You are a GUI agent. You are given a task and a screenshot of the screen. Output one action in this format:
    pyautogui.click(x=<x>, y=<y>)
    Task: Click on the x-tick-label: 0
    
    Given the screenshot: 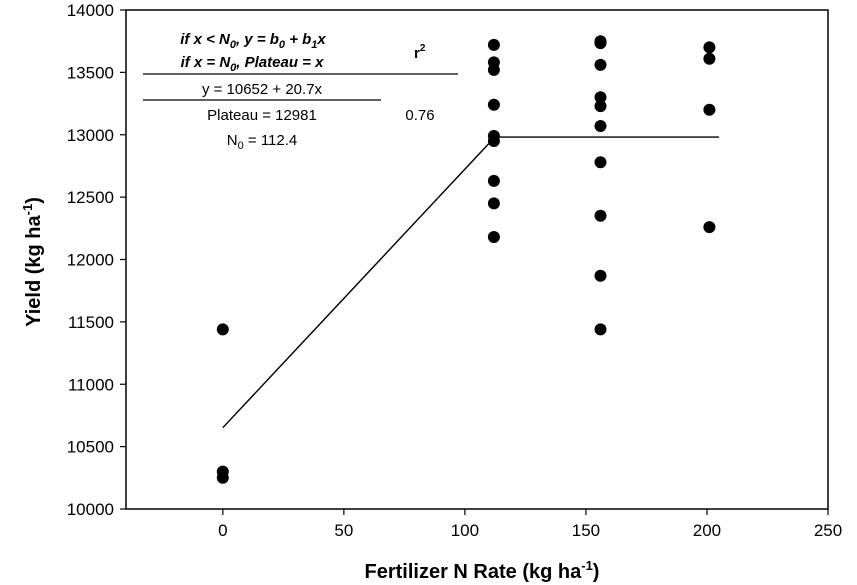 What is the action you would take?
    pyautogui.click(x=222, y=530)
    